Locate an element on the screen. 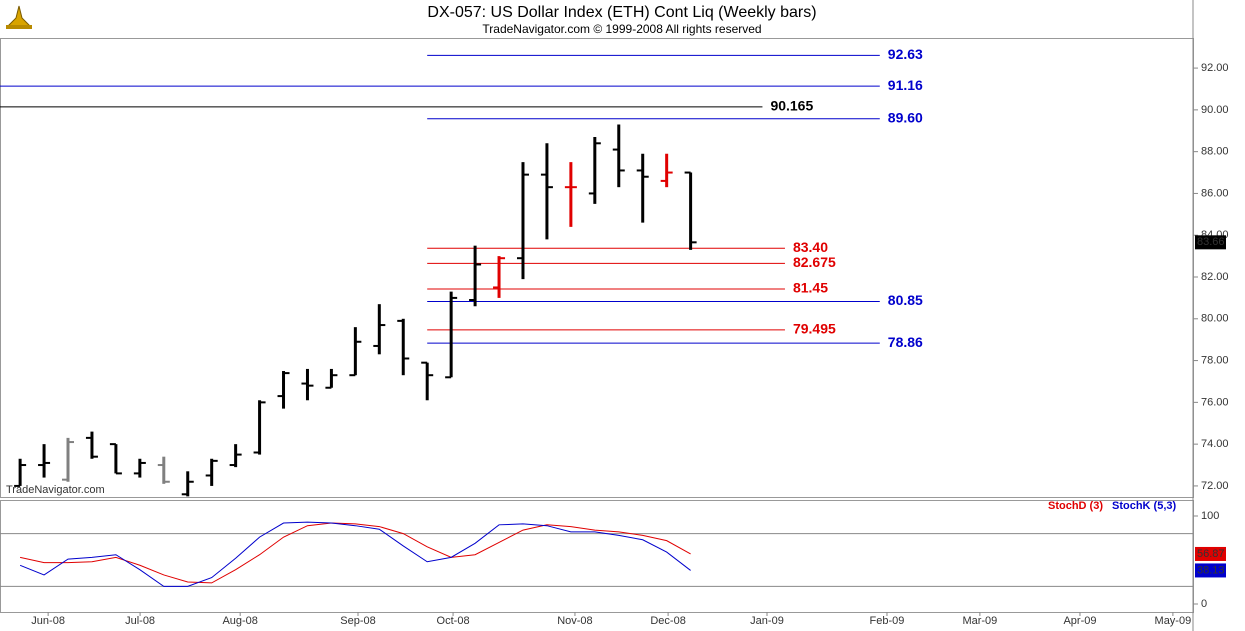  level-label: 90.165 is located at coordinates (791, 106).